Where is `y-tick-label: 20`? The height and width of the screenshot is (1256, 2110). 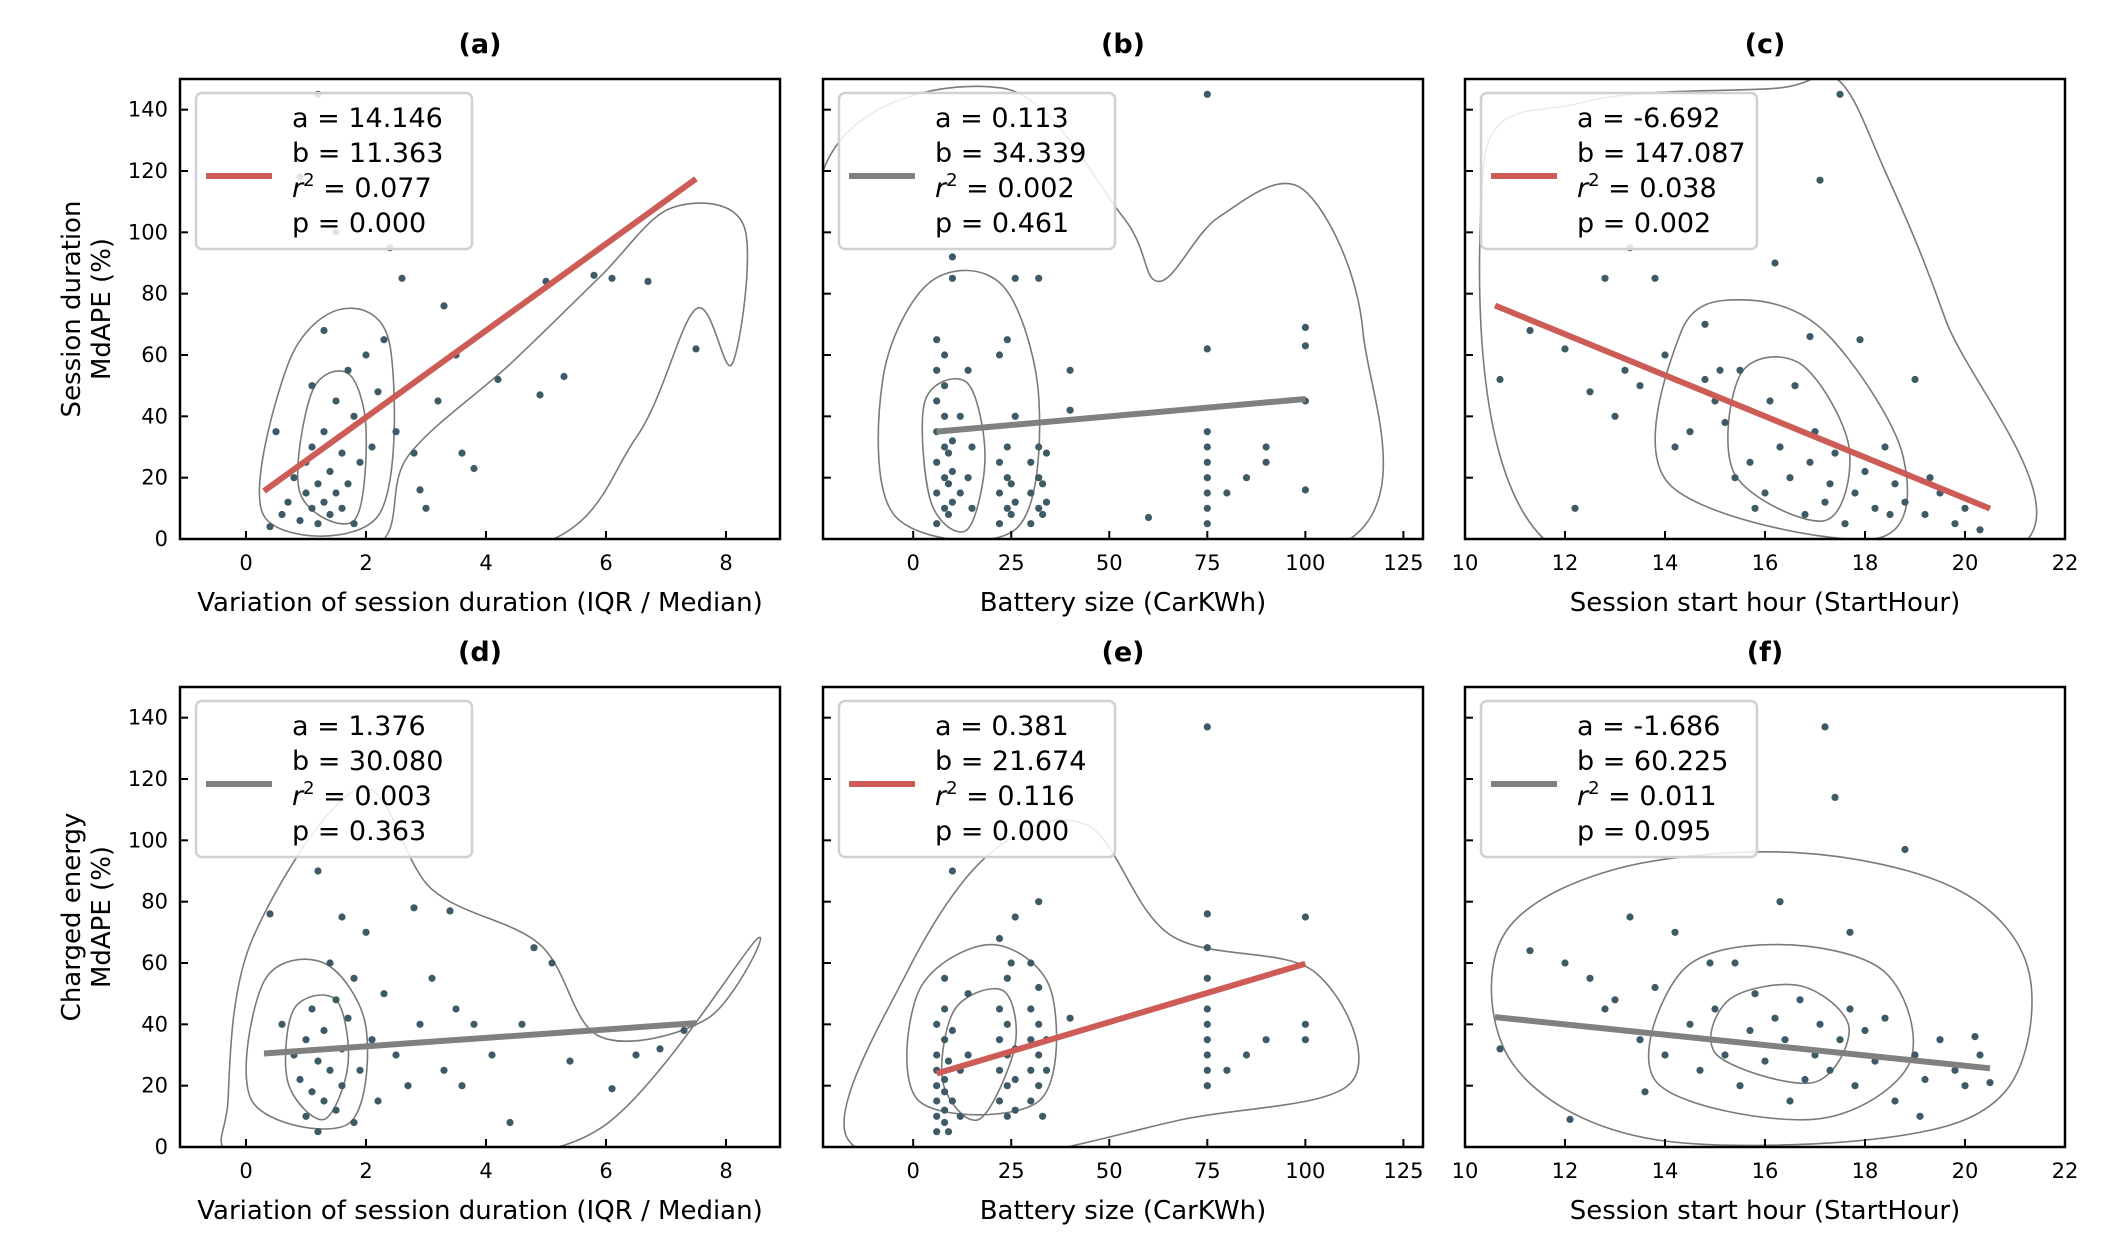
y-tick-label: 20 is located at coordinates (154, 478).